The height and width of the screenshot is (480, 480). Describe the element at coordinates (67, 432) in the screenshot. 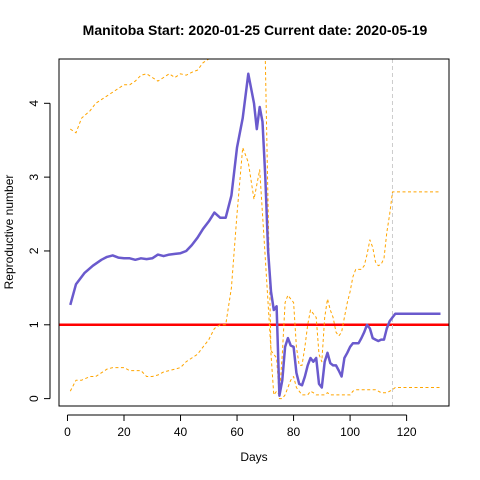

I see `x-tick-label: 0` at that location.